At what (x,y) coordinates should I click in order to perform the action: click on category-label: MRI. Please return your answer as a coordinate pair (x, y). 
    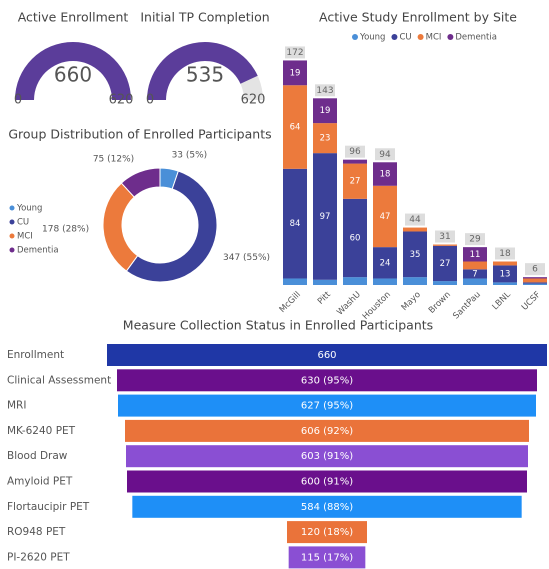
    Looking at the image, I should click on (16, 406).